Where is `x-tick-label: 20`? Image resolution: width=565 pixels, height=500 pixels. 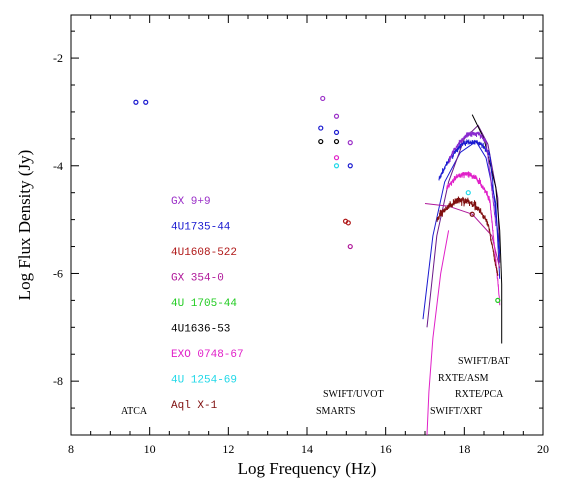 x-tick-label: 20 is located at coordinates (543, 449).